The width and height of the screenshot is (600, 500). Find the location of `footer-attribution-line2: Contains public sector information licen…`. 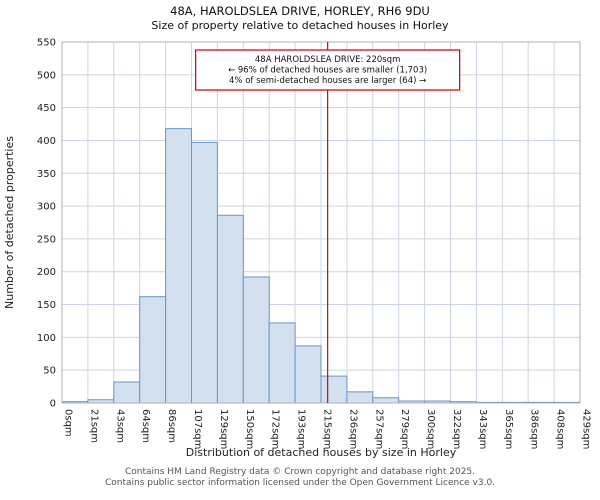

footer-attribution-line2: Contains public sector information licen… is located at coordinates (300, 483).